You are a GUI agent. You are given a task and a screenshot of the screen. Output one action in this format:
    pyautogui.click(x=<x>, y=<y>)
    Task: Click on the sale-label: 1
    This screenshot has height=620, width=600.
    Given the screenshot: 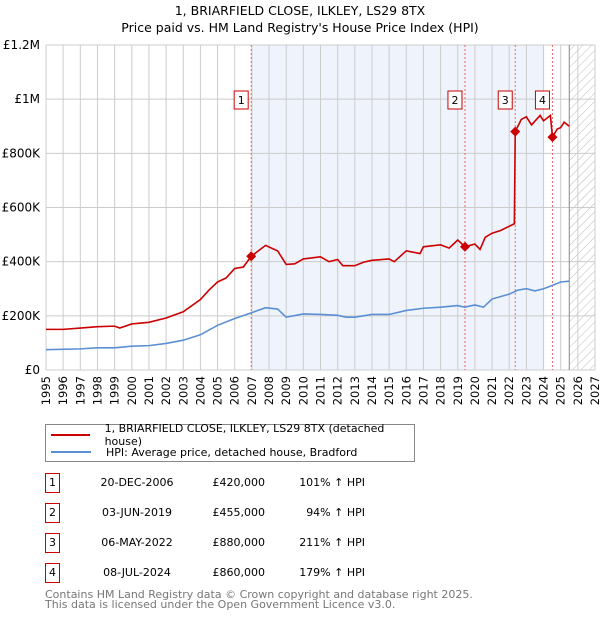 What is the action you would take?
    pyautogui.click(x=241, y=100)
    